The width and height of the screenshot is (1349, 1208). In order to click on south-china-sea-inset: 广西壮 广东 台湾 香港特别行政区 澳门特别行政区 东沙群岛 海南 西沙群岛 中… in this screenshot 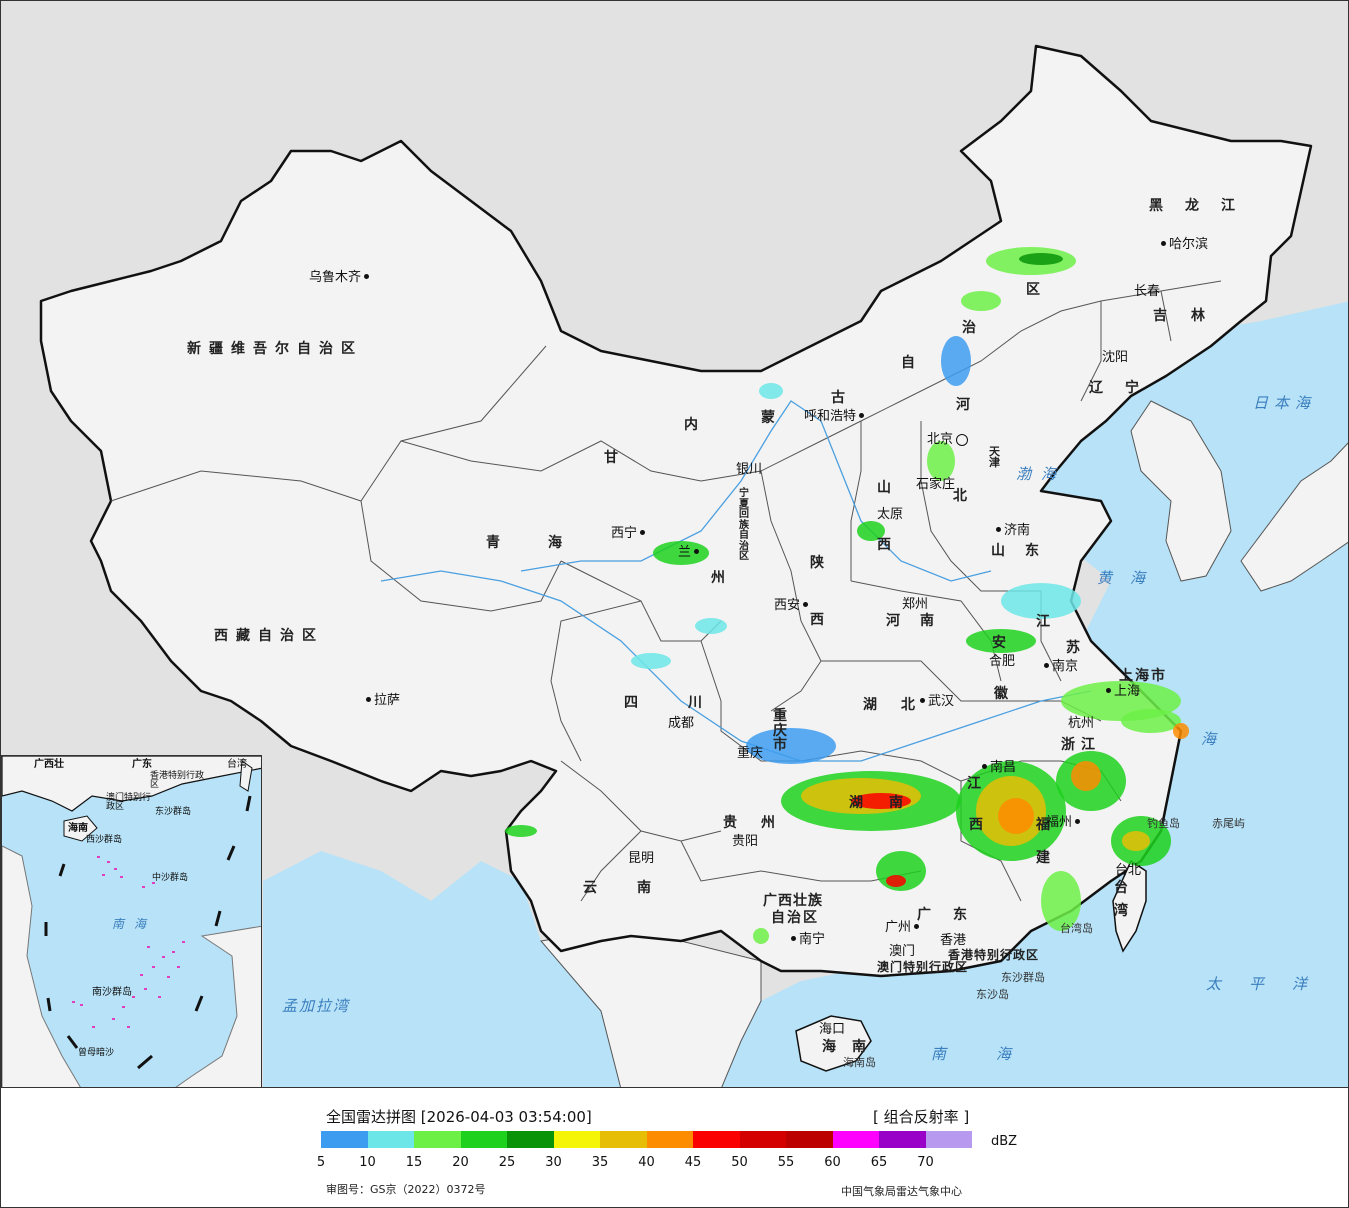, I will do `click(131, 921)`.